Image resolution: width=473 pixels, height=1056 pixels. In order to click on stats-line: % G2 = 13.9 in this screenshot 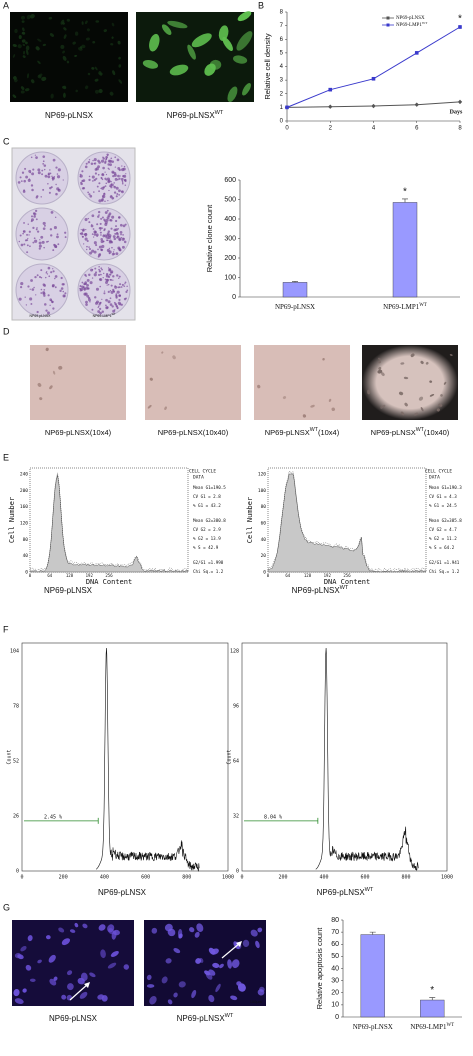, I will do `click(207, 538)`.